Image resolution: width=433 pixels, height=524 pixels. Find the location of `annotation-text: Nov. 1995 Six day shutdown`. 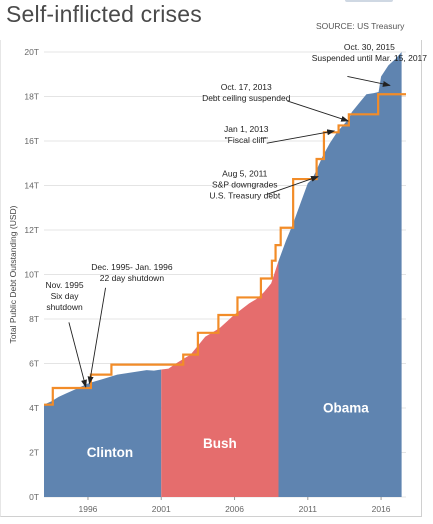

annotation-text: Nov. 1995 Six day shutdown is located at coordinates (64, 296).